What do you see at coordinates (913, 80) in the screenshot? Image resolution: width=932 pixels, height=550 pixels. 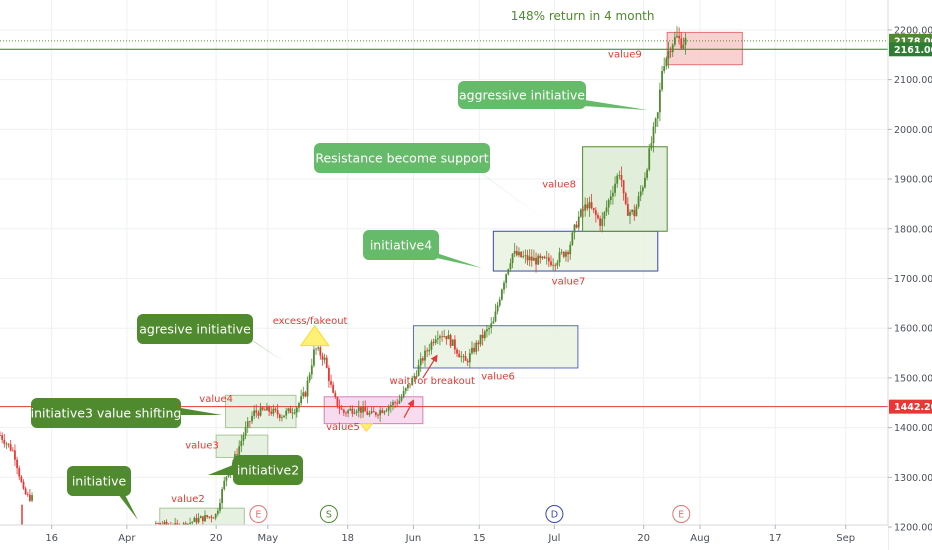 I see `y-tick-label-9: 2100.00` at bounding box center [913, 80].